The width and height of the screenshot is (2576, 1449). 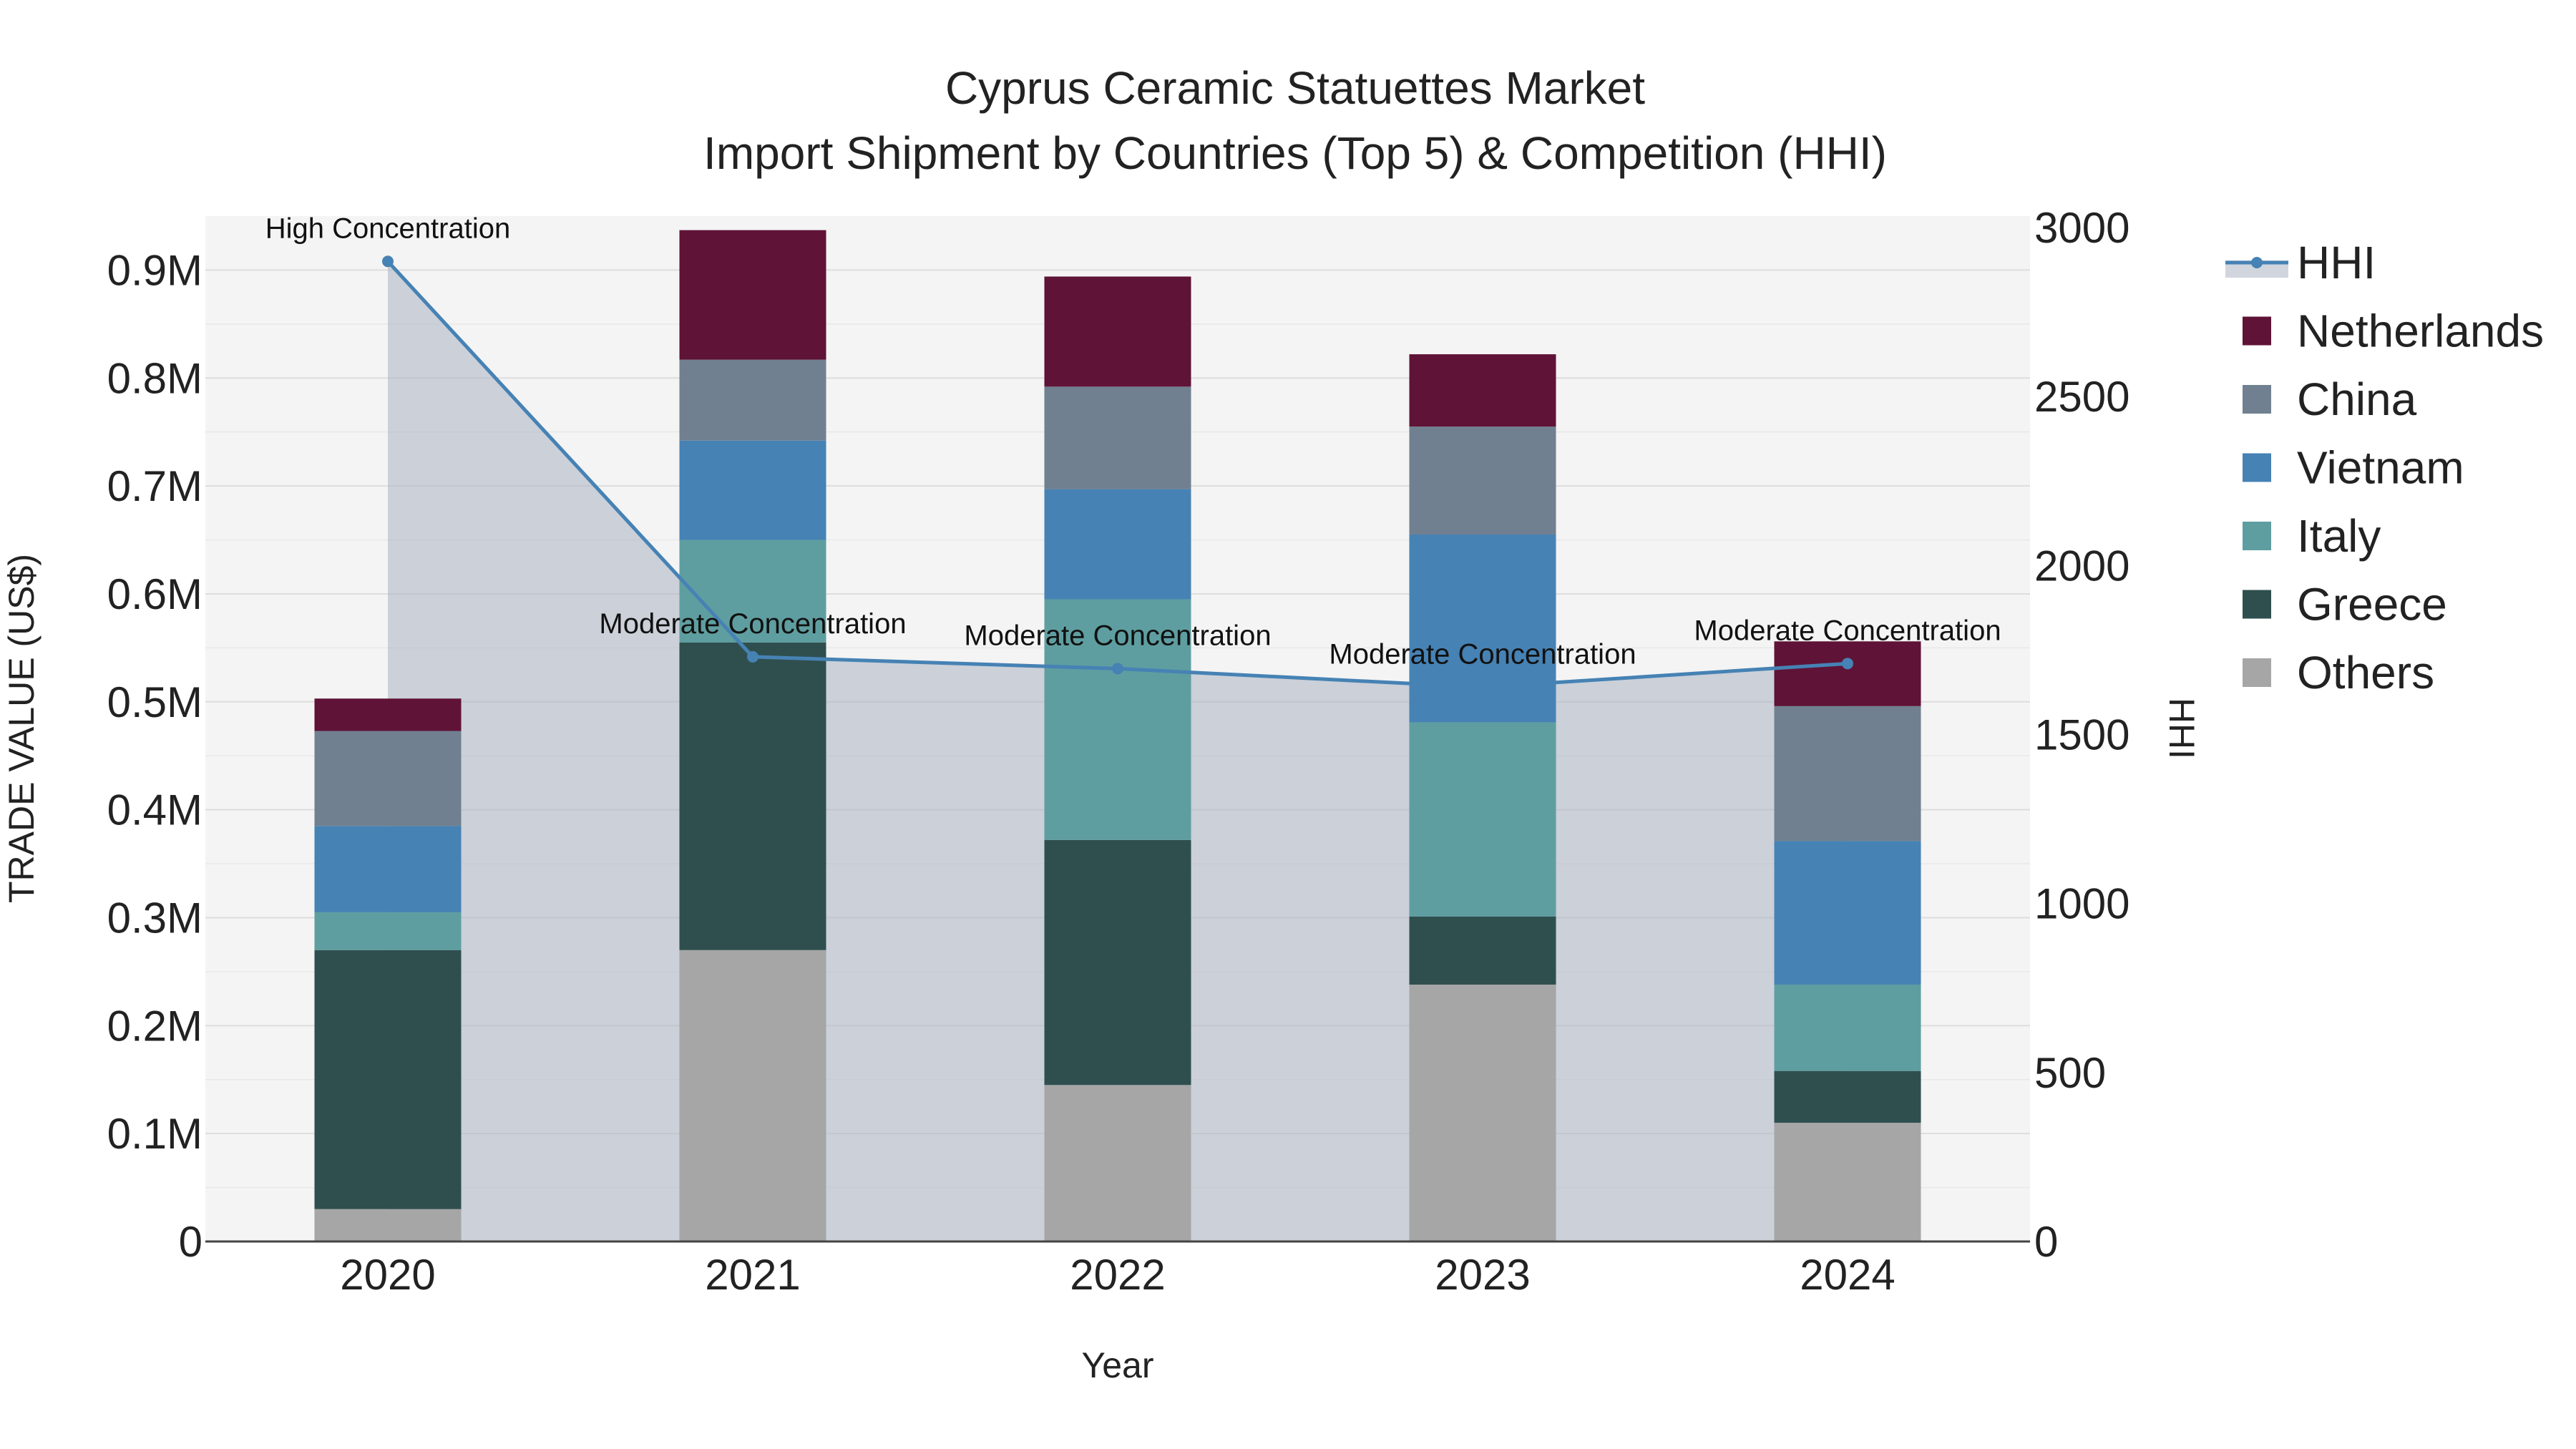 I want to click on legend-label-hhi: HHI, so click(x=2336, y=262).